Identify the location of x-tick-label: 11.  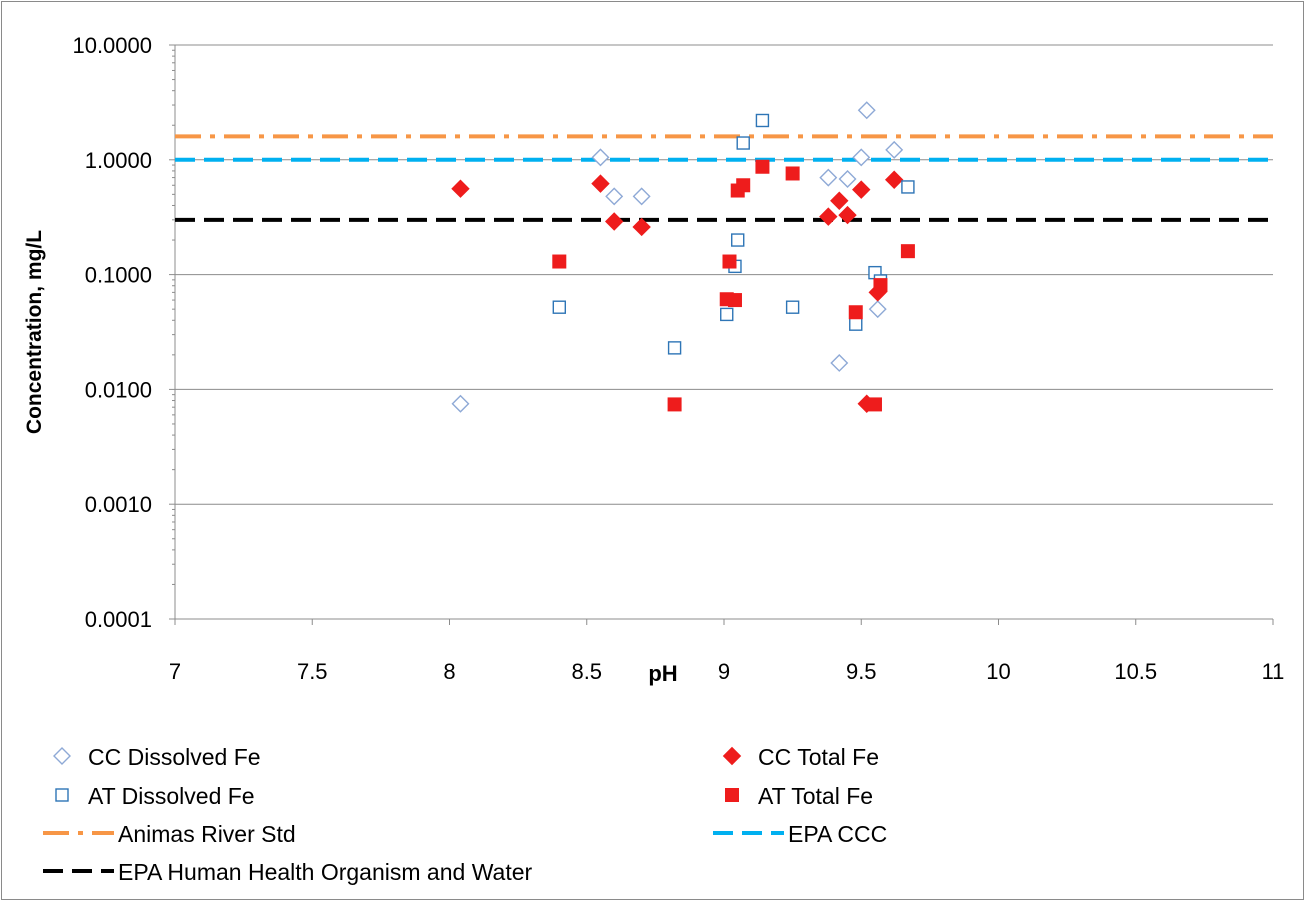
(1273, 671).